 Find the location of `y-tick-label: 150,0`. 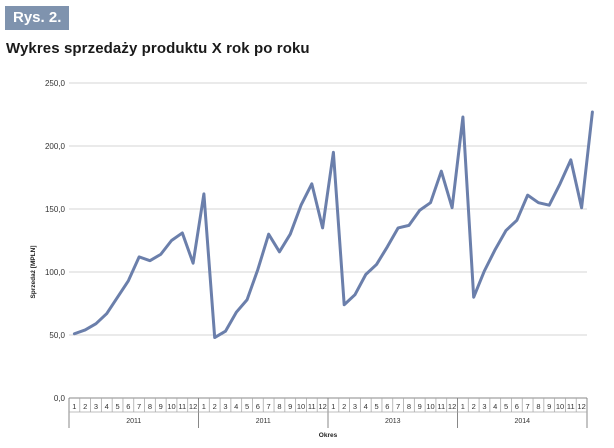

y-tick-label: 150,0 is located at coordinates (55, 209).